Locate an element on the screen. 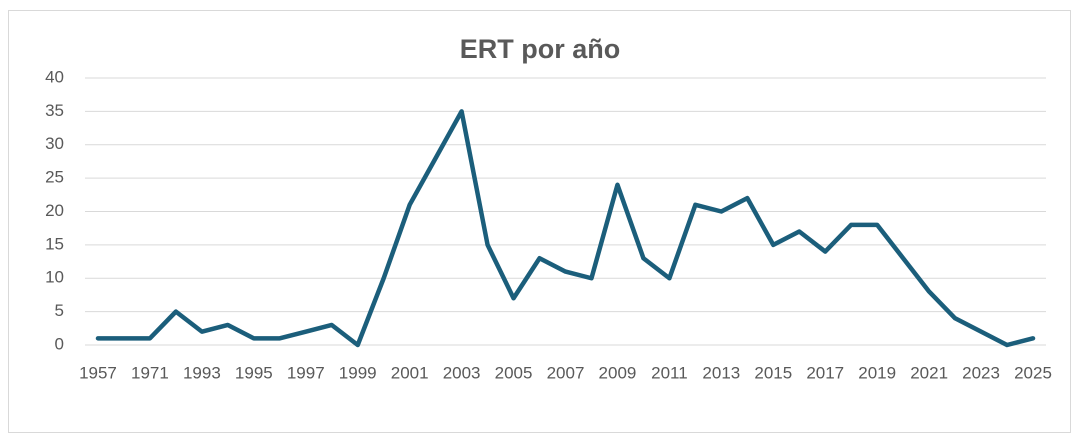 This screenshot has width=1082, height=441. x-tick-label: 2021 is located at coordinates (929, 372).